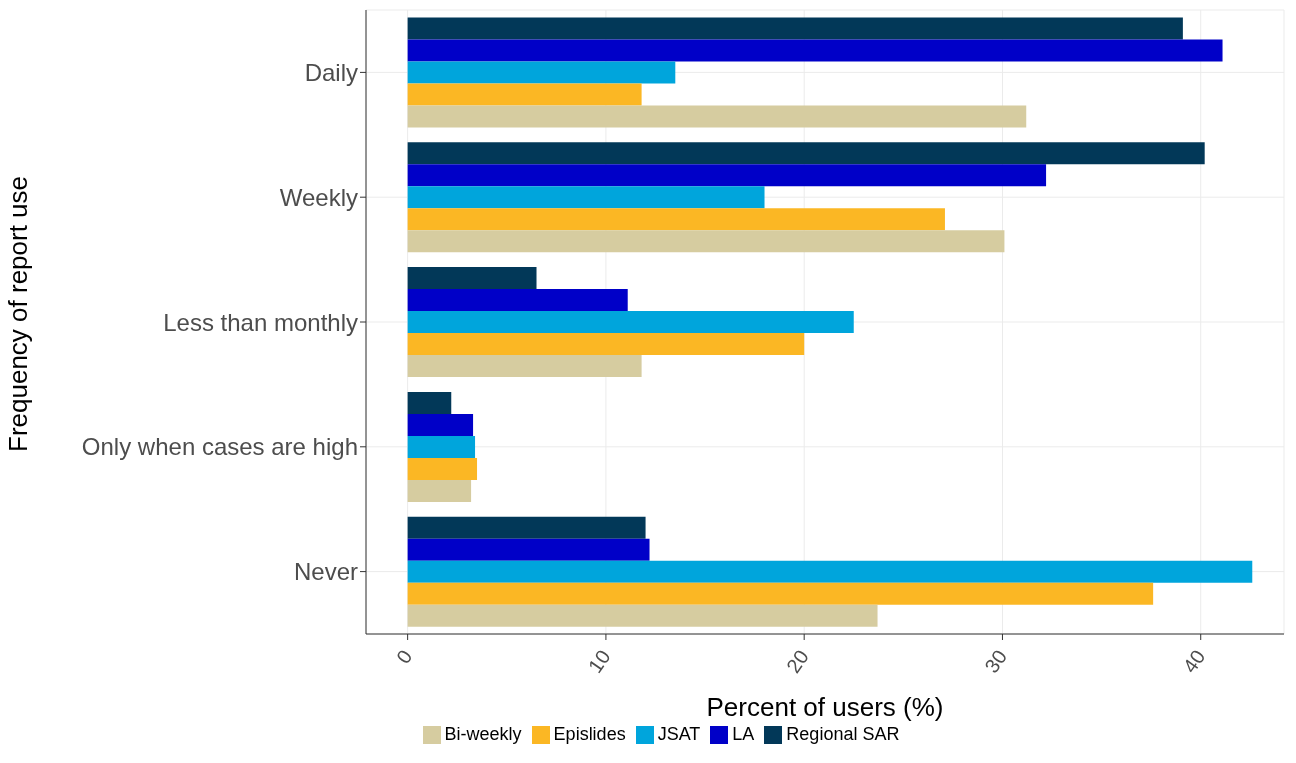 The image size is (1296, 763). I want to click on y-tick-label: Weekly, so click(318, 197).